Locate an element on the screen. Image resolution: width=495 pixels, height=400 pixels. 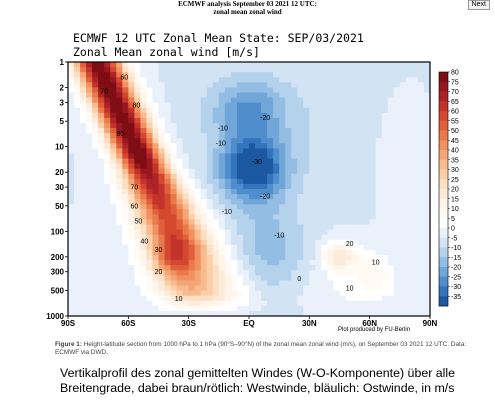
colorbar-swatch is located at coordinates (443, 203).